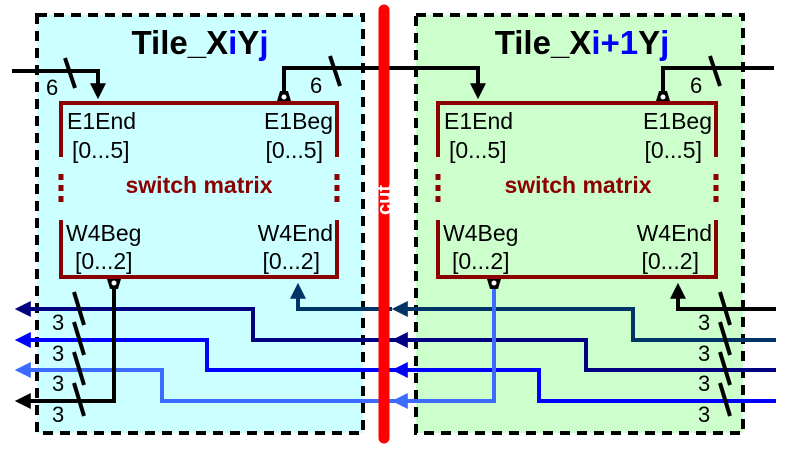  Describe the element at coordinates (717, 81) in the screenshot. I see `e1-output-right` at that location.